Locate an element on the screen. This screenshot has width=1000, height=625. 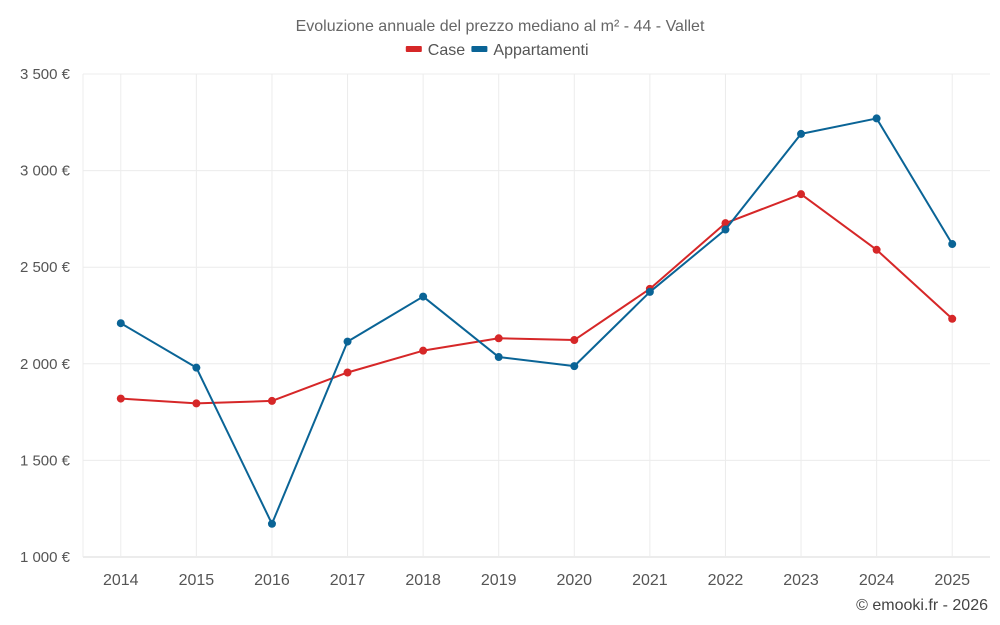
y-tick-label: 1 000 € is located at coordinates (45, 557).